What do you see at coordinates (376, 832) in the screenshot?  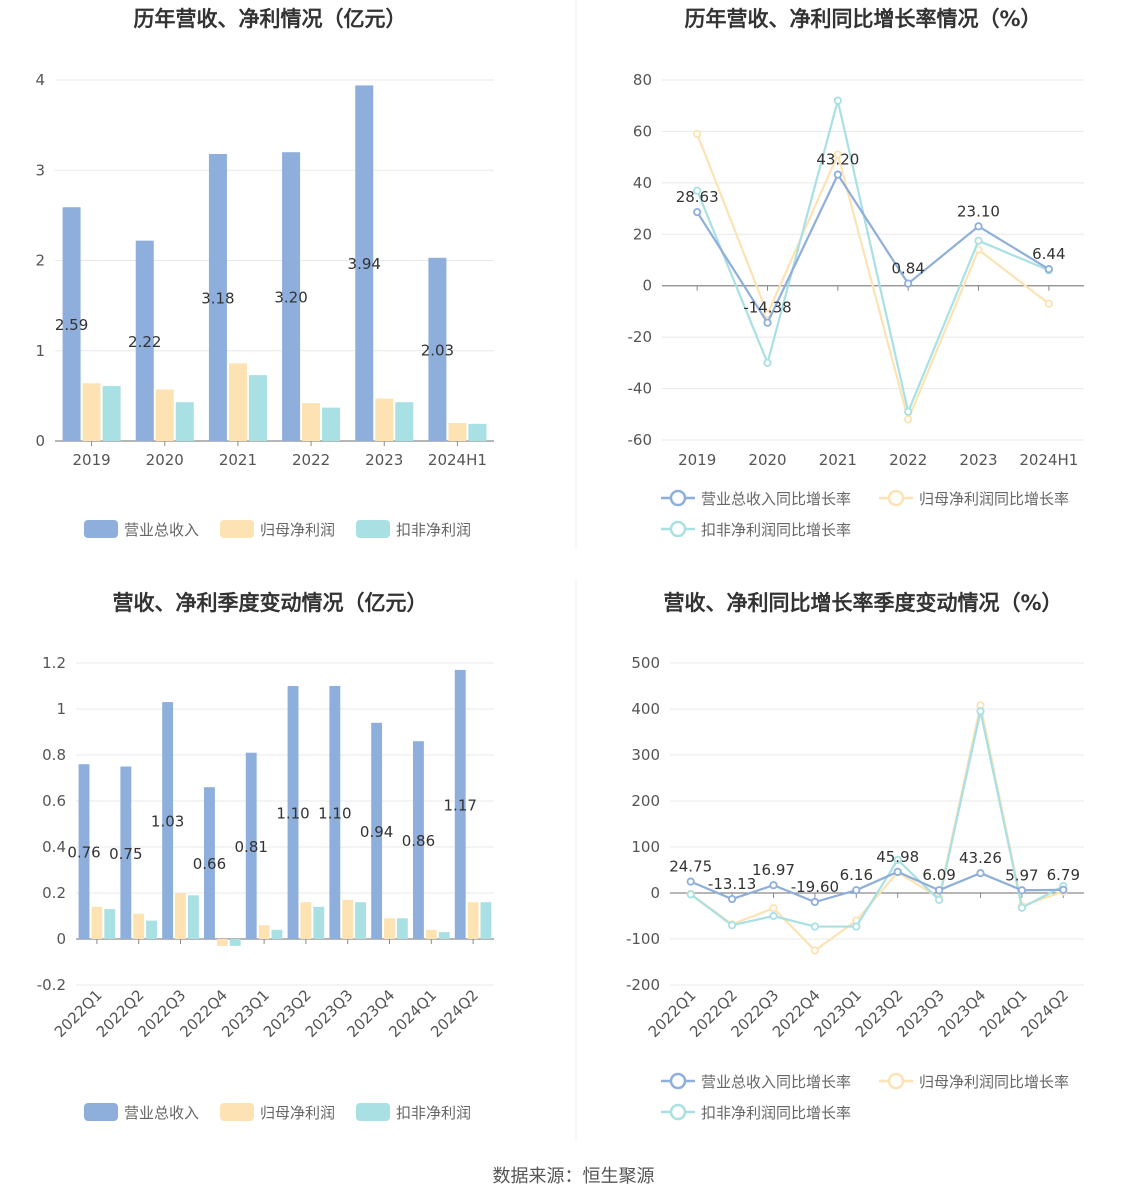 I see `chart3-data-label: 0.94` at bounding box center [376, 832].